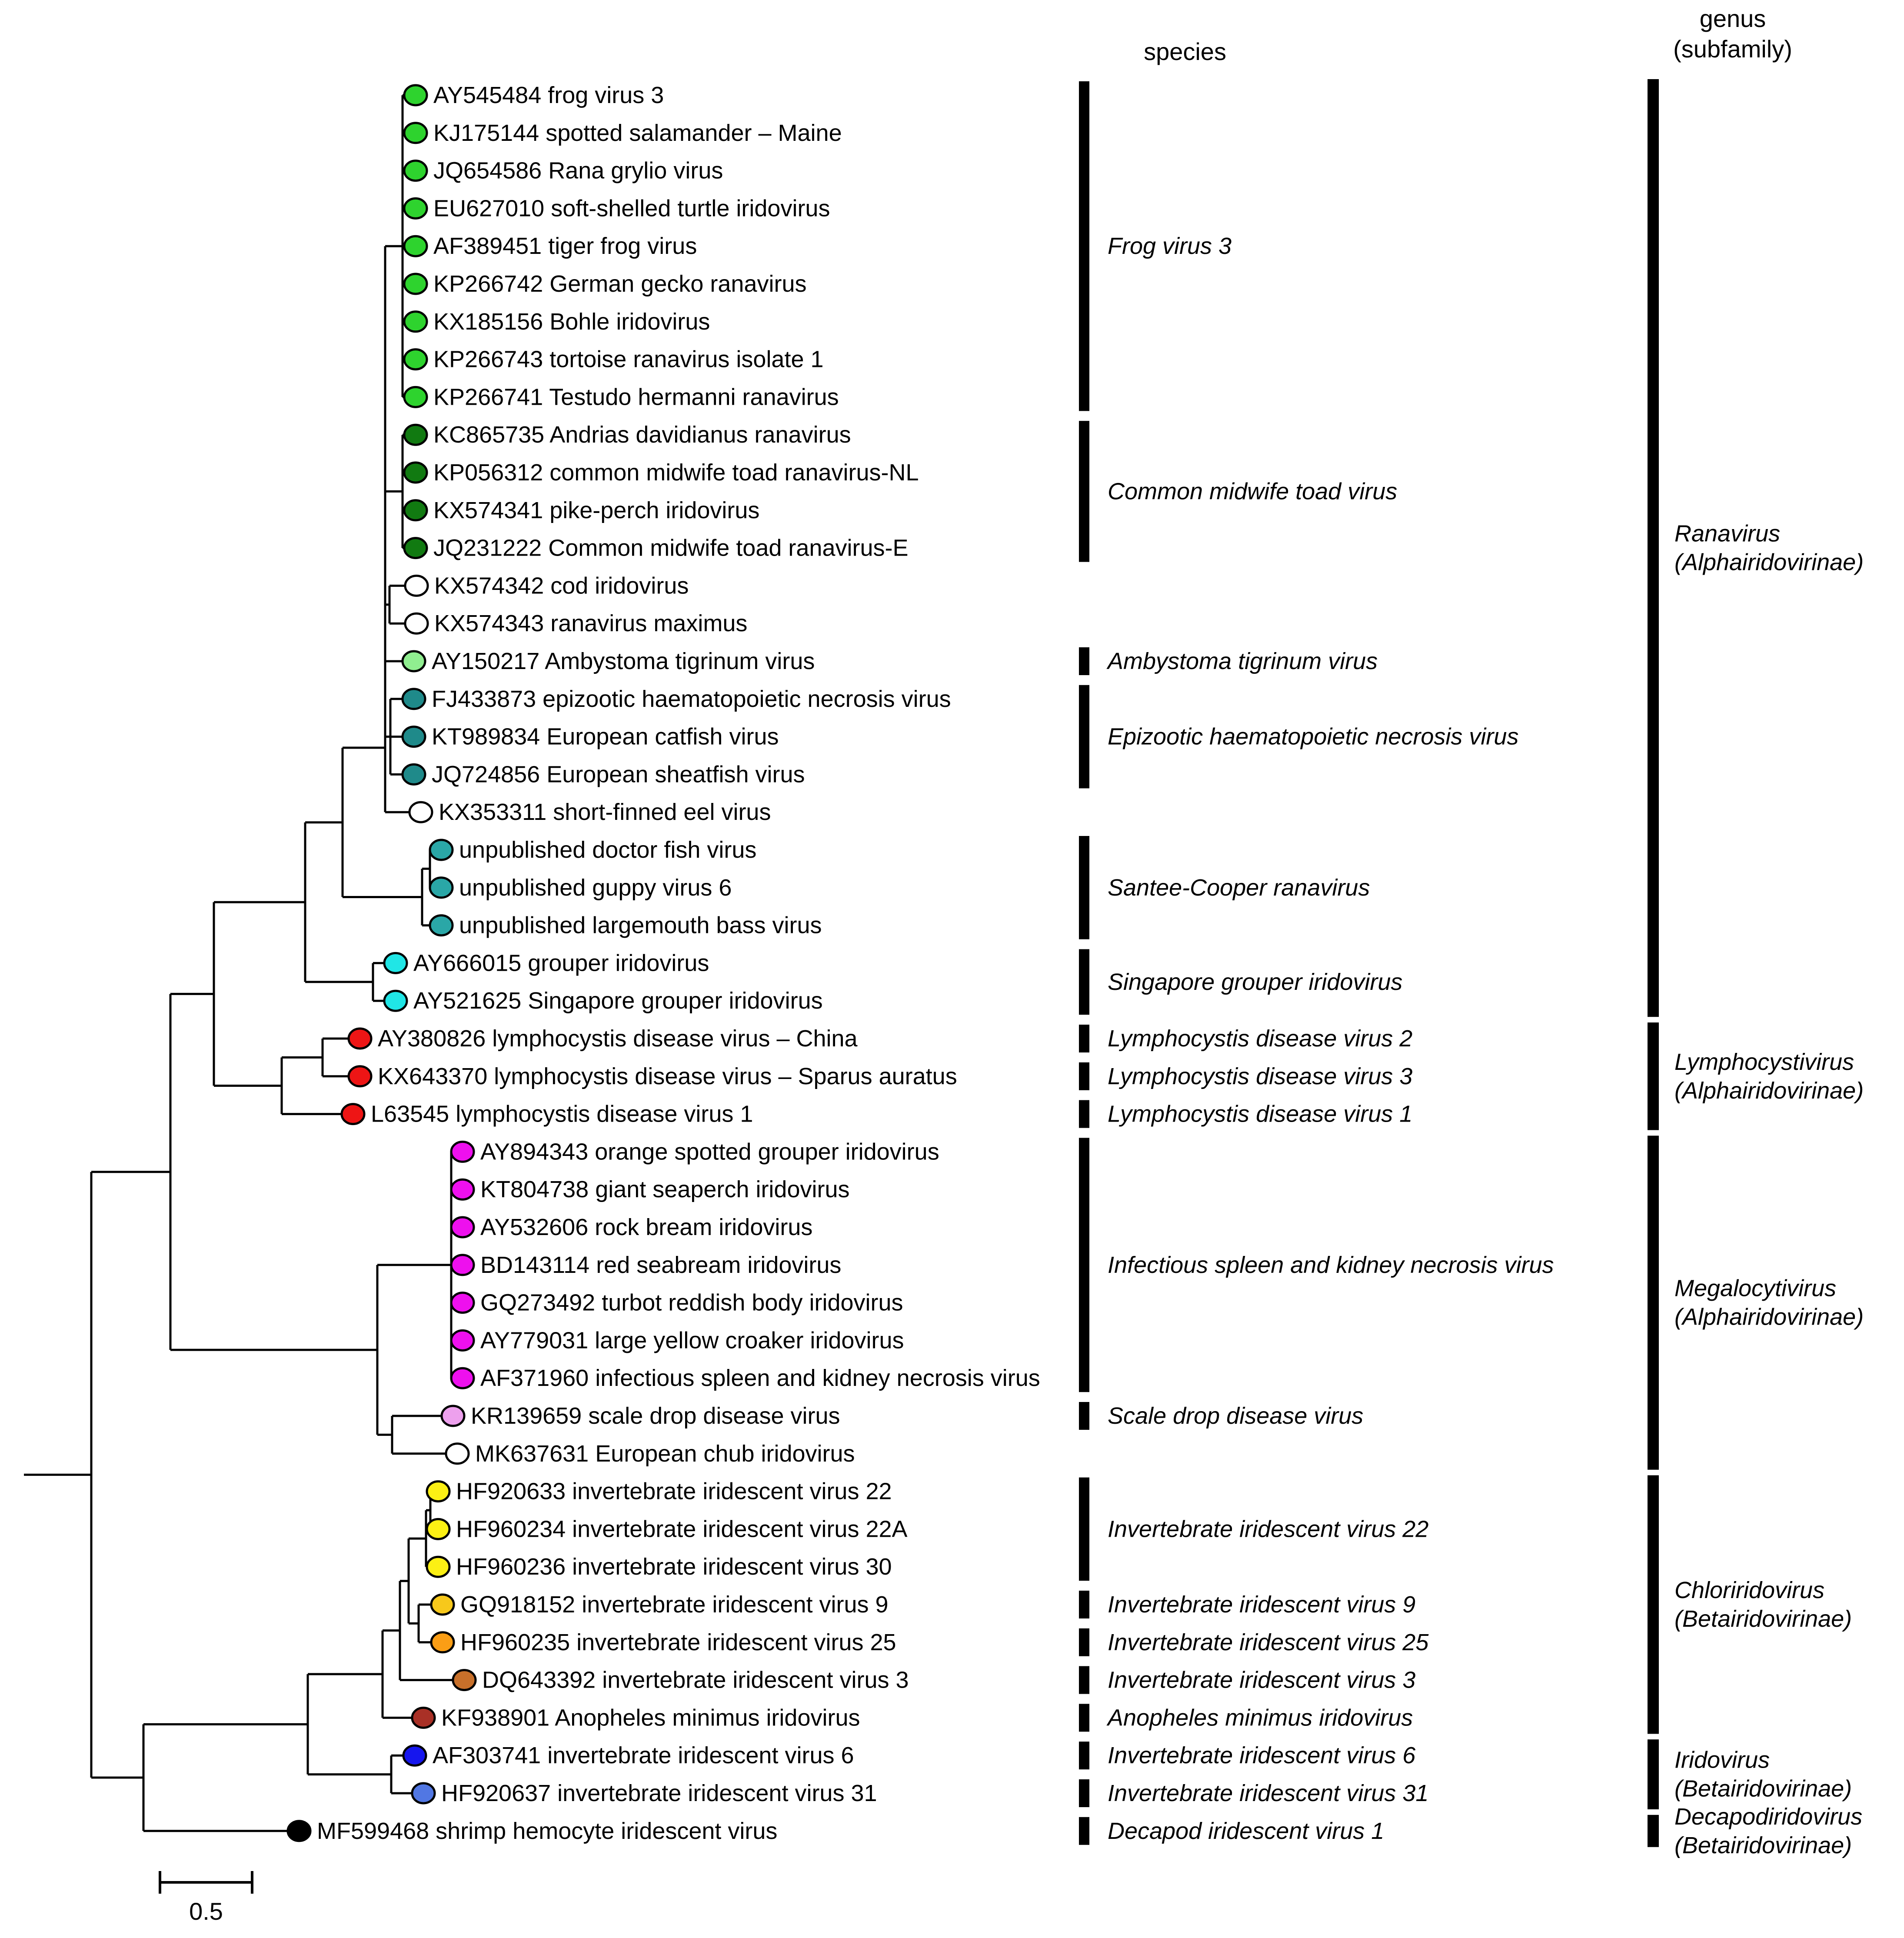 The image size is (1904, 1938). Describe the element at coordinates (561, 586) in the screenshot. I see `taxon-label: KX574342 cod iridovirus` at that location.